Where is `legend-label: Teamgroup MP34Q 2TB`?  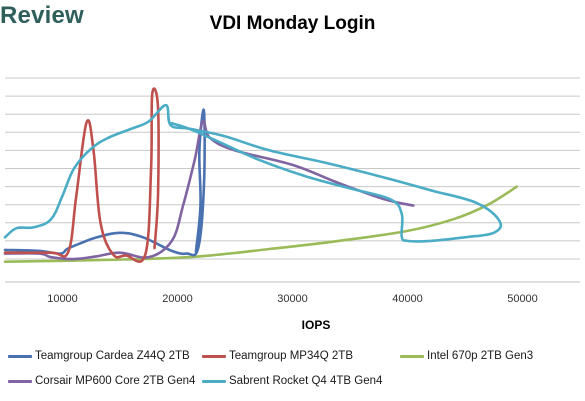
legend-label: Teamgroup MP34Q 2TB is located at coordinates (291, 356).